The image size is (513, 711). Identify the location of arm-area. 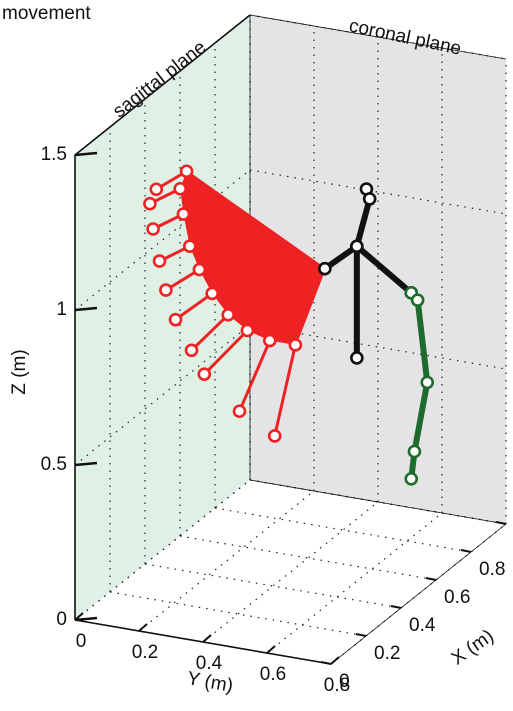
(252, 258).